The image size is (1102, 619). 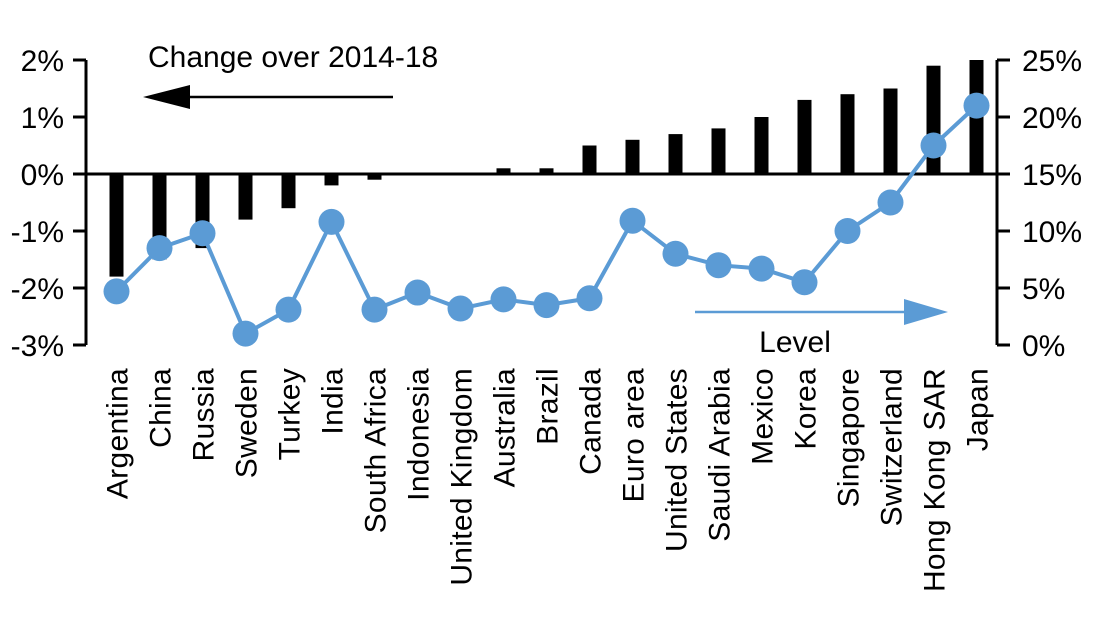 I want to click on level-marker-saudi-arabia, so click(x=718, y=265).